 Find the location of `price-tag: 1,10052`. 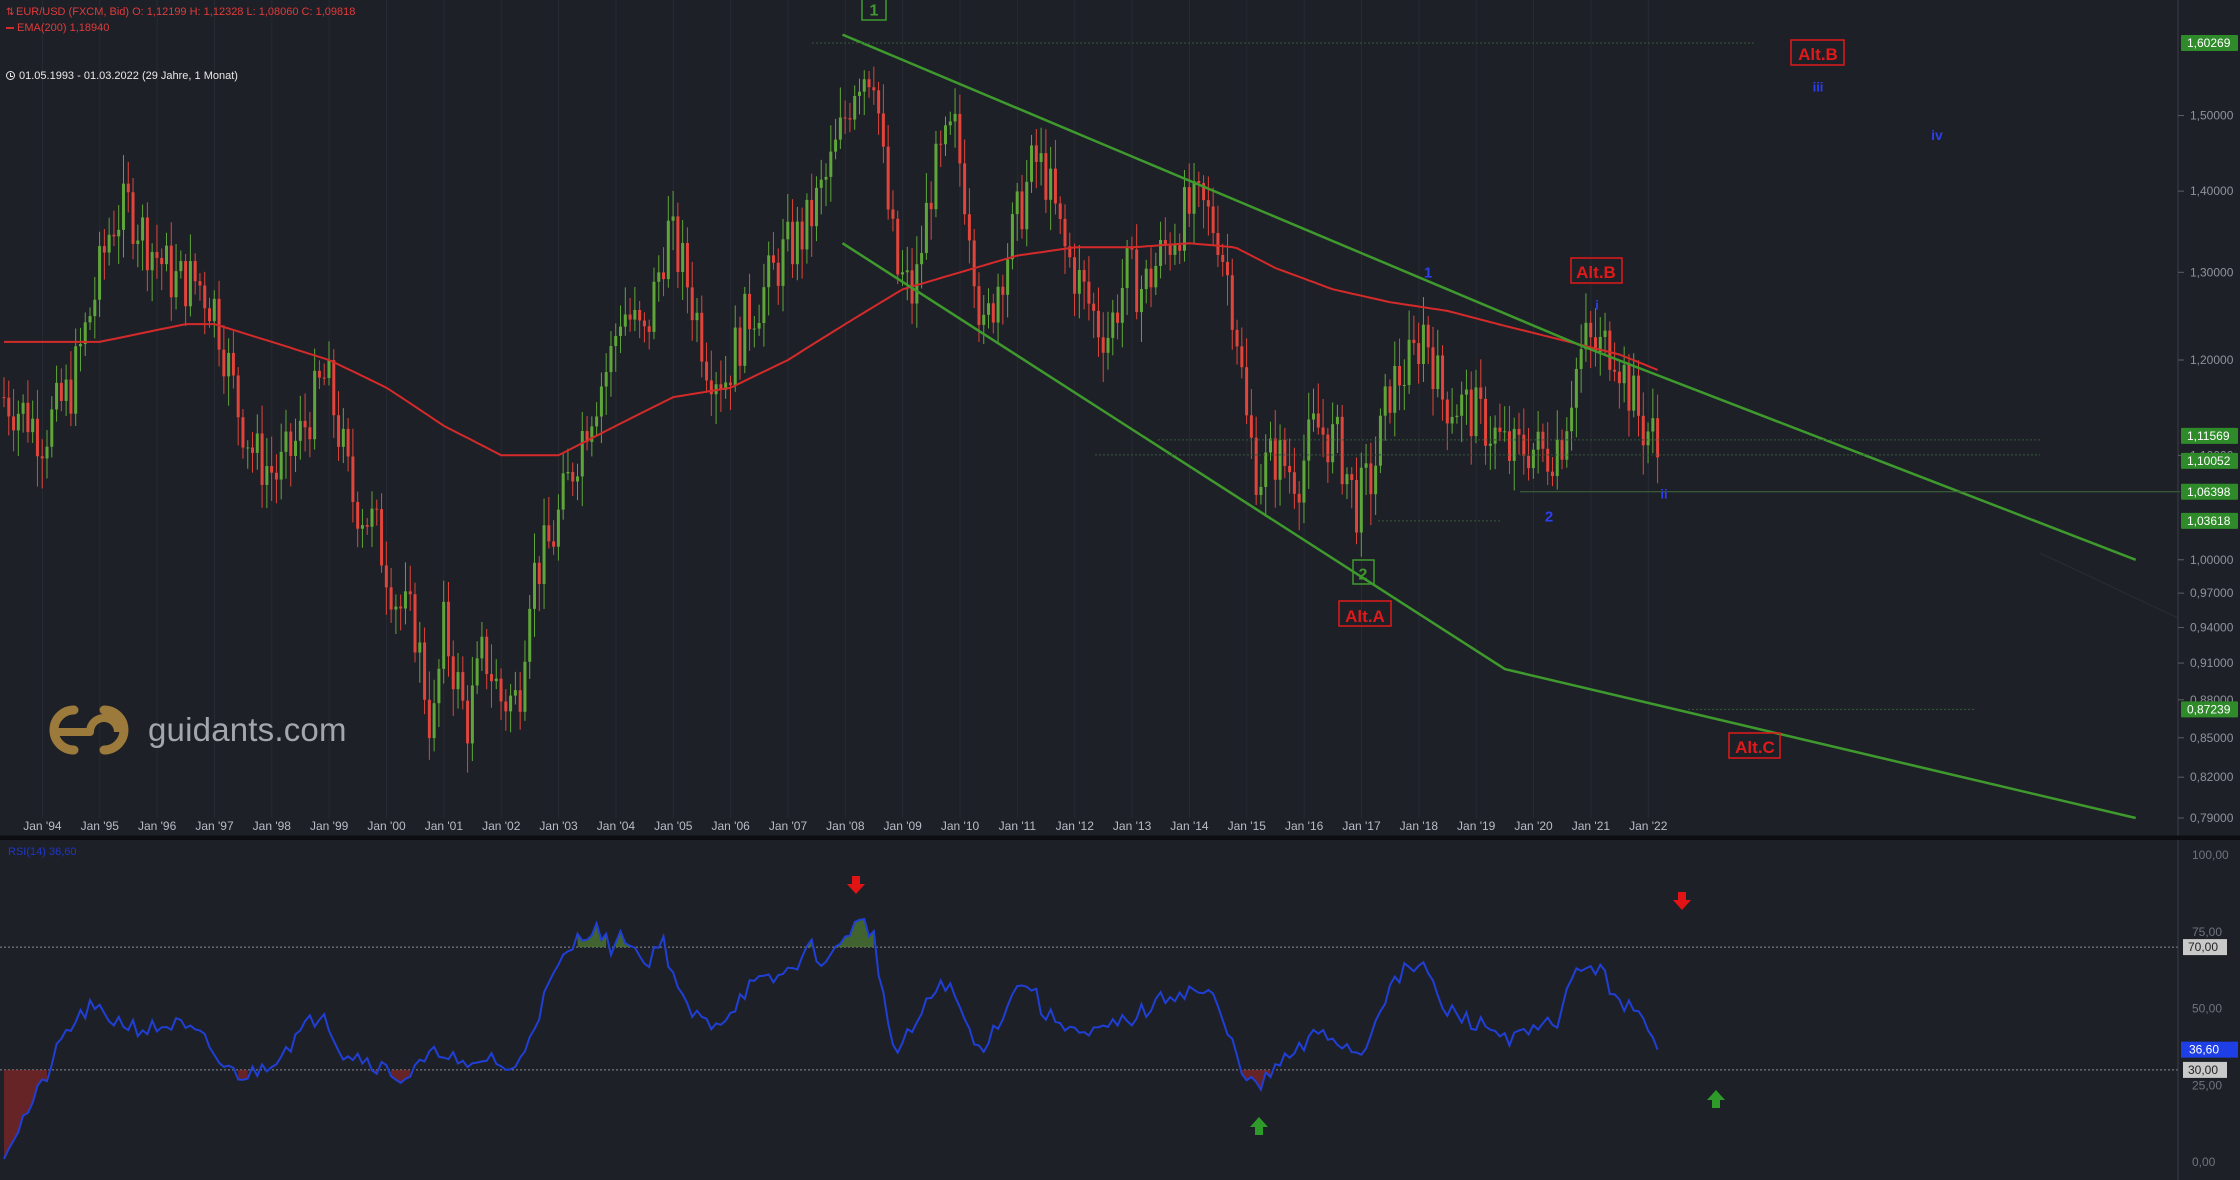

price-tag: 1,10052 is located at coordinates (2209, 460).